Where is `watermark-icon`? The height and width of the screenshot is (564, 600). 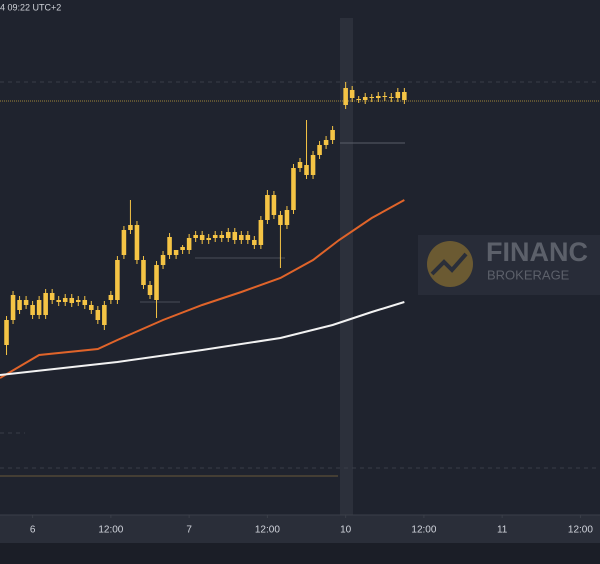
watermark-icon is located at coordinates (450, 264).